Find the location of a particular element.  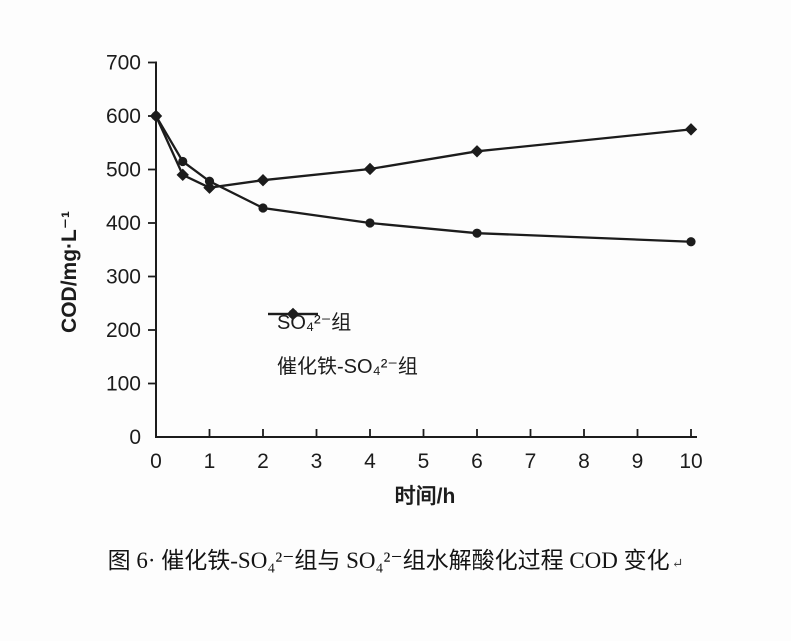

x-axis-label: 时间/h is located at coordinates (425, 496).